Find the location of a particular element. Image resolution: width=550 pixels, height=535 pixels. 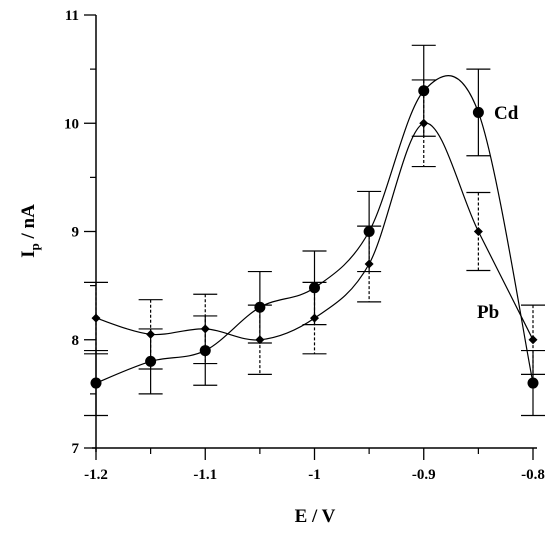

series-label-cd: Cd is located at coordinates (506, 113).